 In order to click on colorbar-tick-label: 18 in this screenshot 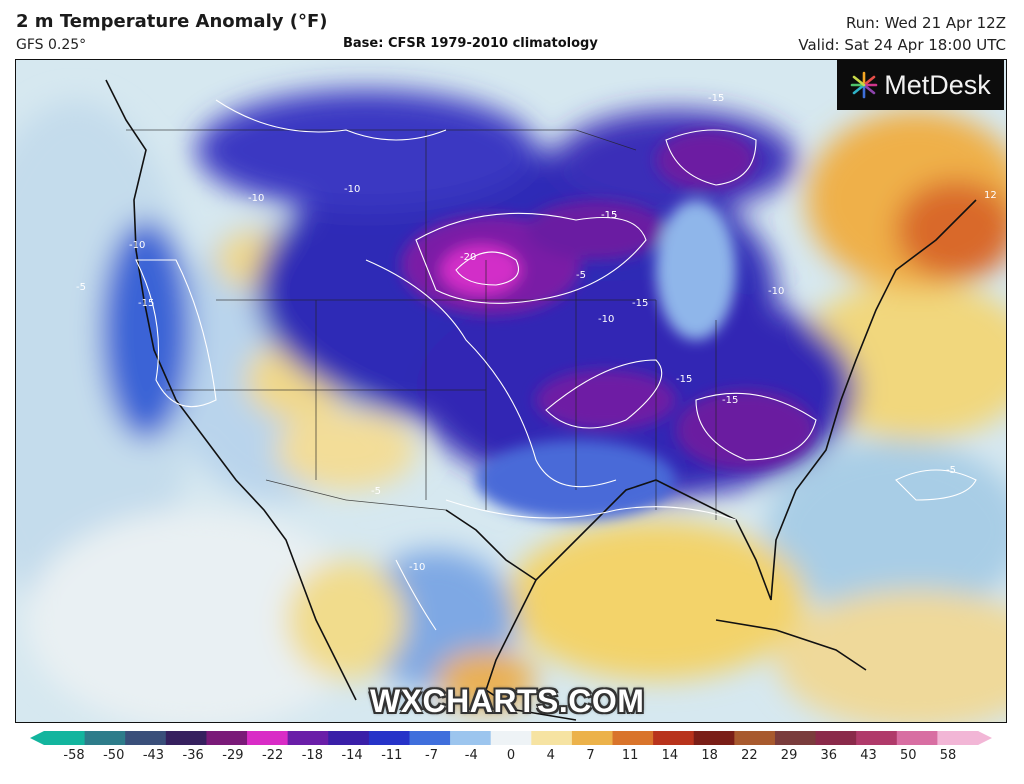, I will do `click(709, 755)`.